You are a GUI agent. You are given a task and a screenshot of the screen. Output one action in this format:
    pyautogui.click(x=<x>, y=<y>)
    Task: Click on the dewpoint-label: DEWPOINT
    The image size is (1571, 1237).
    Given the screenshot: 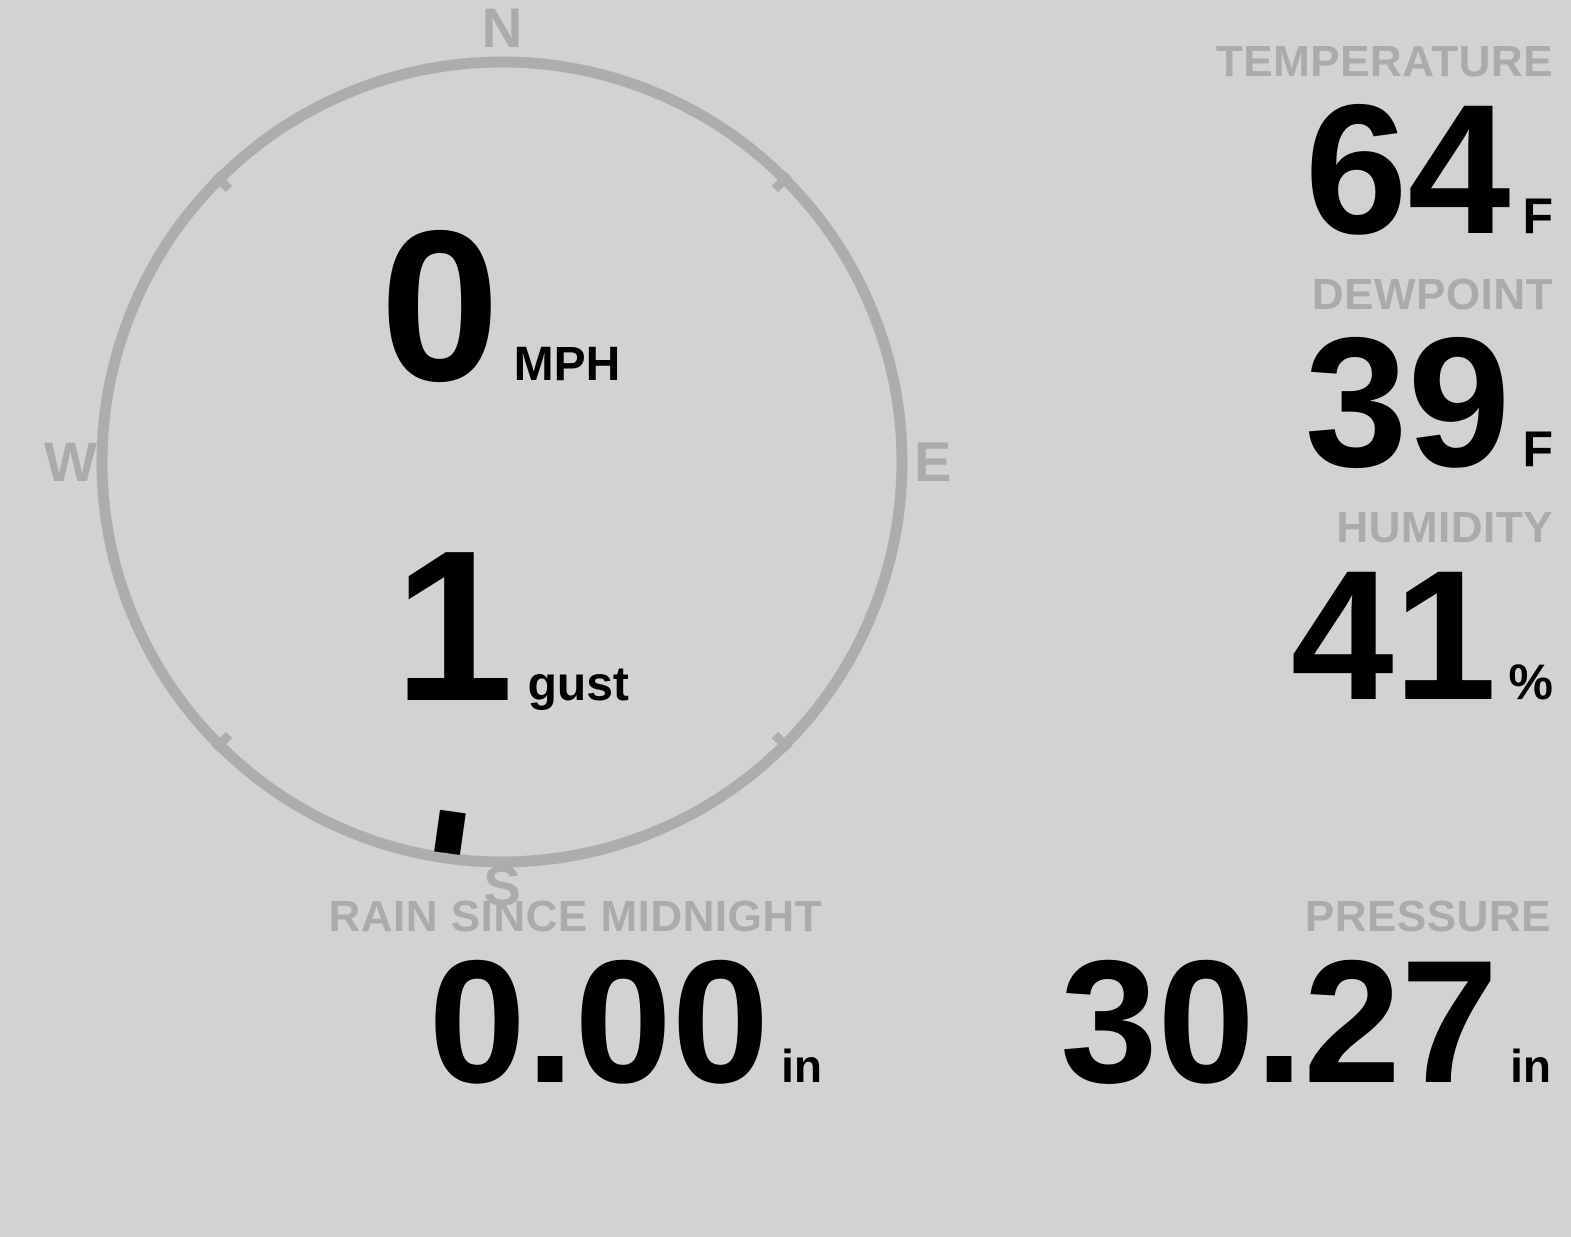 What is the action you would take?
    pyautogui.click(x=1432, y=294)
    